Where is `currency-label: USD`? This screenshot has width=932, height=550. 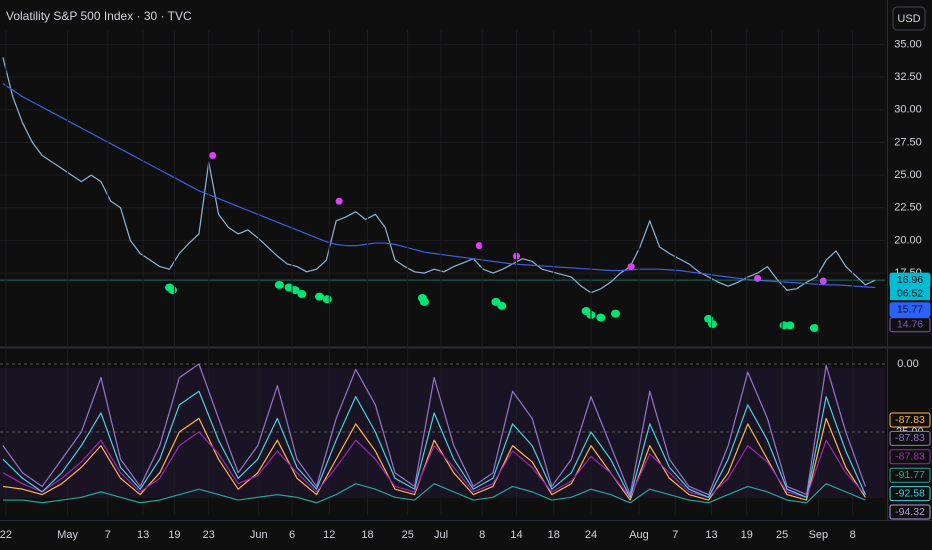
currency-label: USD is located at coordinates (908, 19).